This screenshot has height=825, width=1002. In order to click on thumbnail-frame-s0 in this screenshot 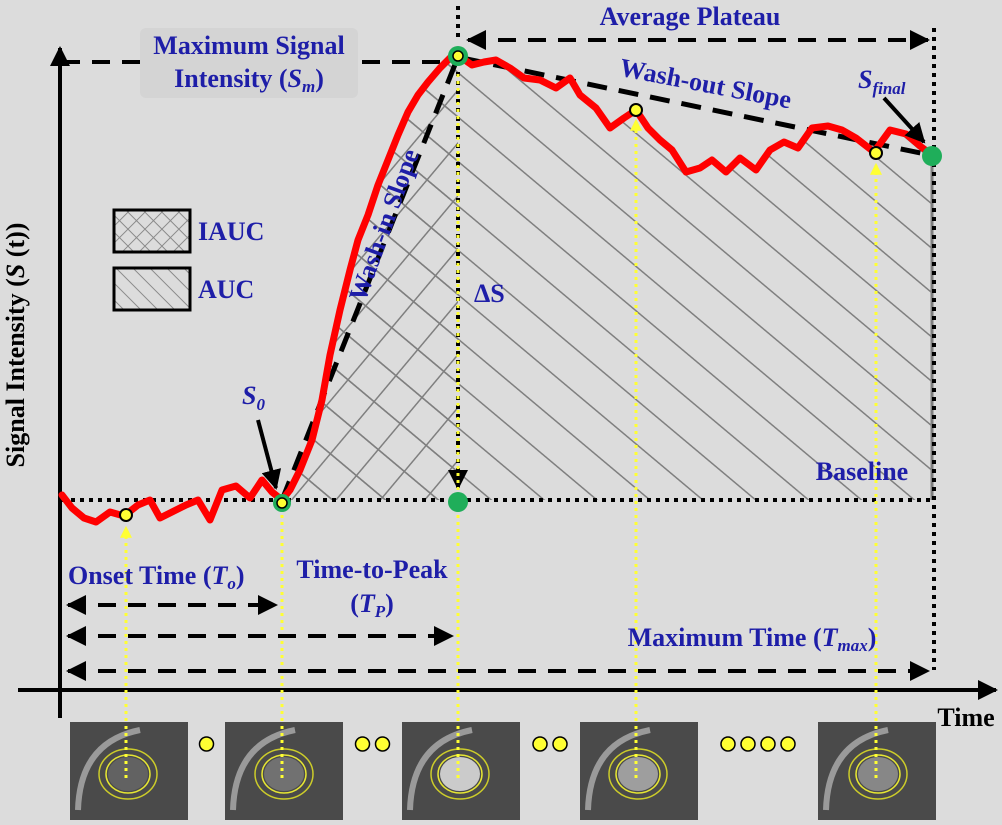, I will do `click(284, 771)`.